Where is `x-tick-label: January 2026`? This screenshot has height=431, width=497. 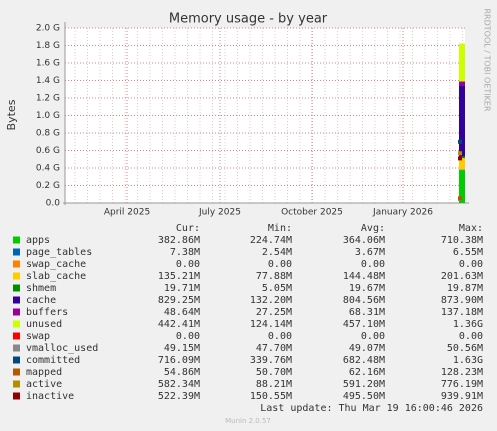
x-tick-label: January 2026 is located at coordinates (402, 213).